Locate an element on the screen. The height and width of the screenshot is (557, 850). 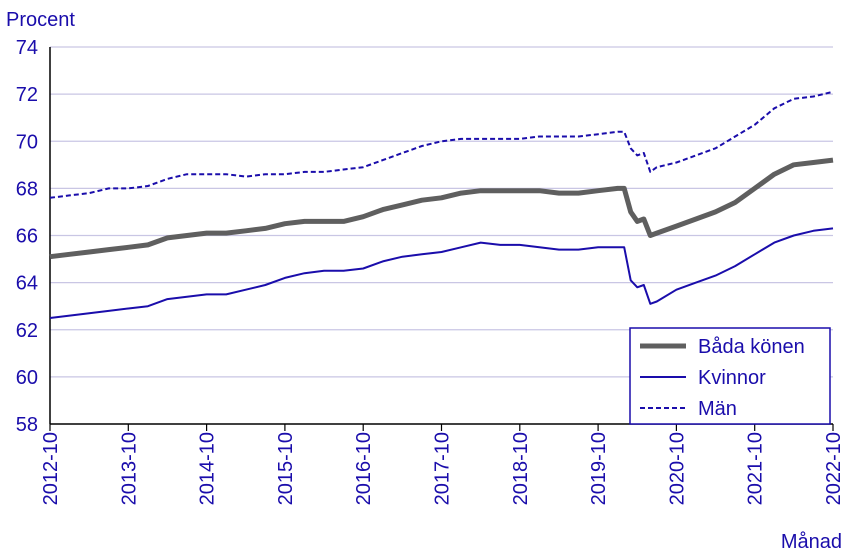
x-tick-label: 2012-10 is located at coordinates (51, 468).